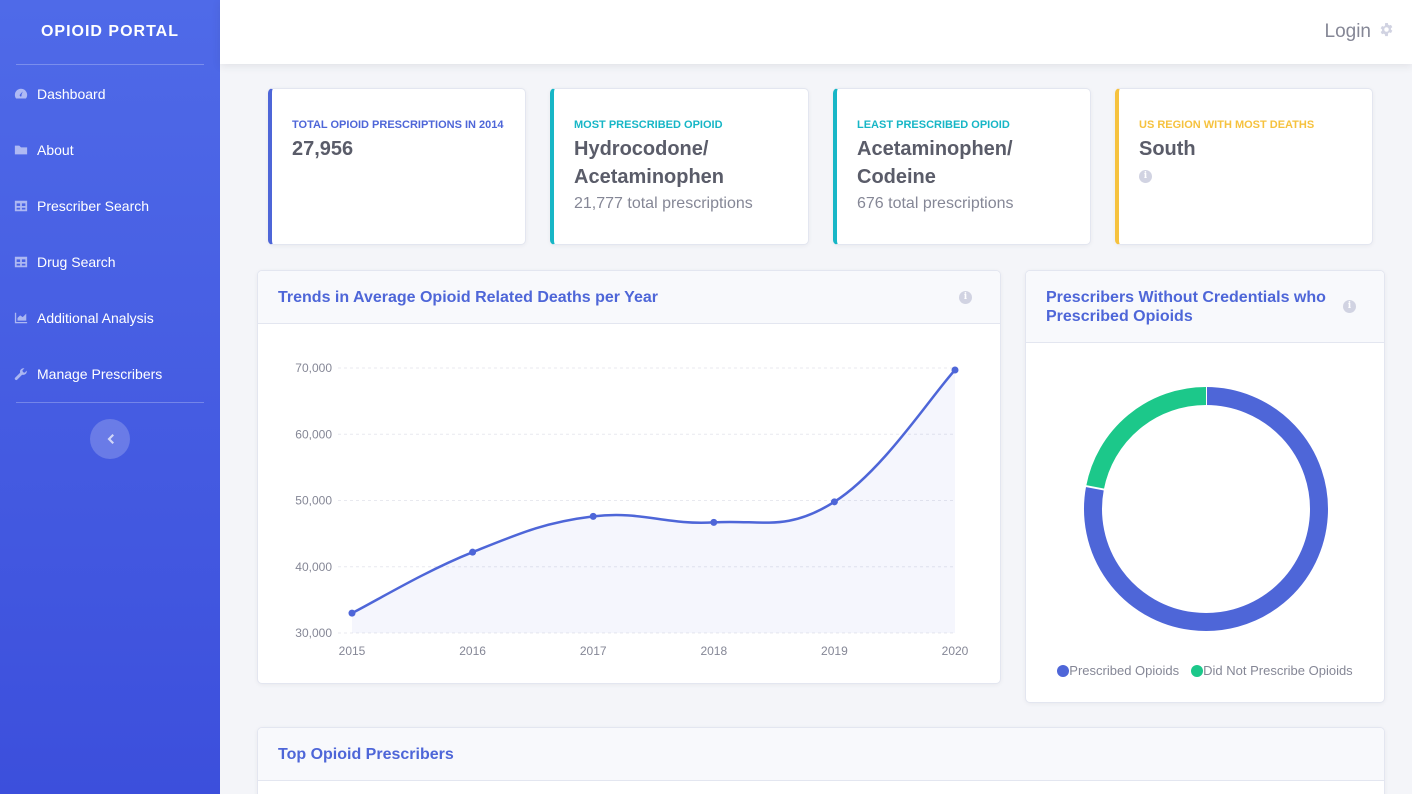 The width and height of the screenshot is (1412, 794). I want to click on stat-card-region-deaths: US REGION WITH MOST DEATHS South i, so click(1244, 166).